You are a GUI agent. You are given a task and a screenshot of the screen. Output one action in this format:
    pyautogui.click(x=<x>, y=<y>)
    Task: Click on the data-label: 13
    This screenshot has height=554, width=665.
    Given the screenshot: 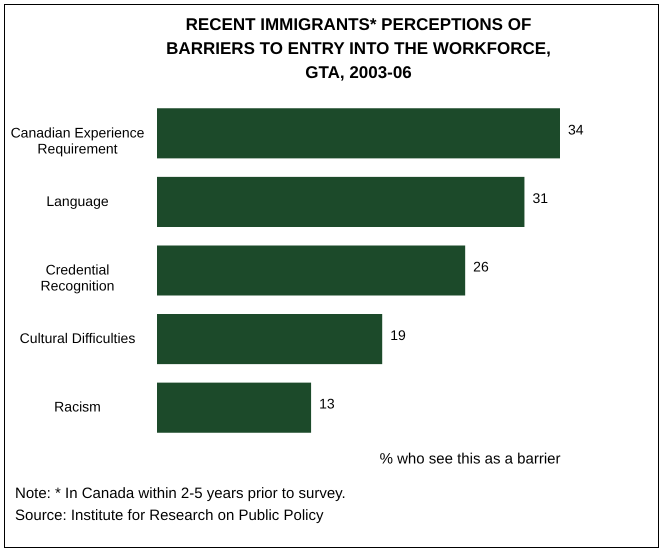 What is the action you would take?
    pyautogui.click(x=327, y=404)
    